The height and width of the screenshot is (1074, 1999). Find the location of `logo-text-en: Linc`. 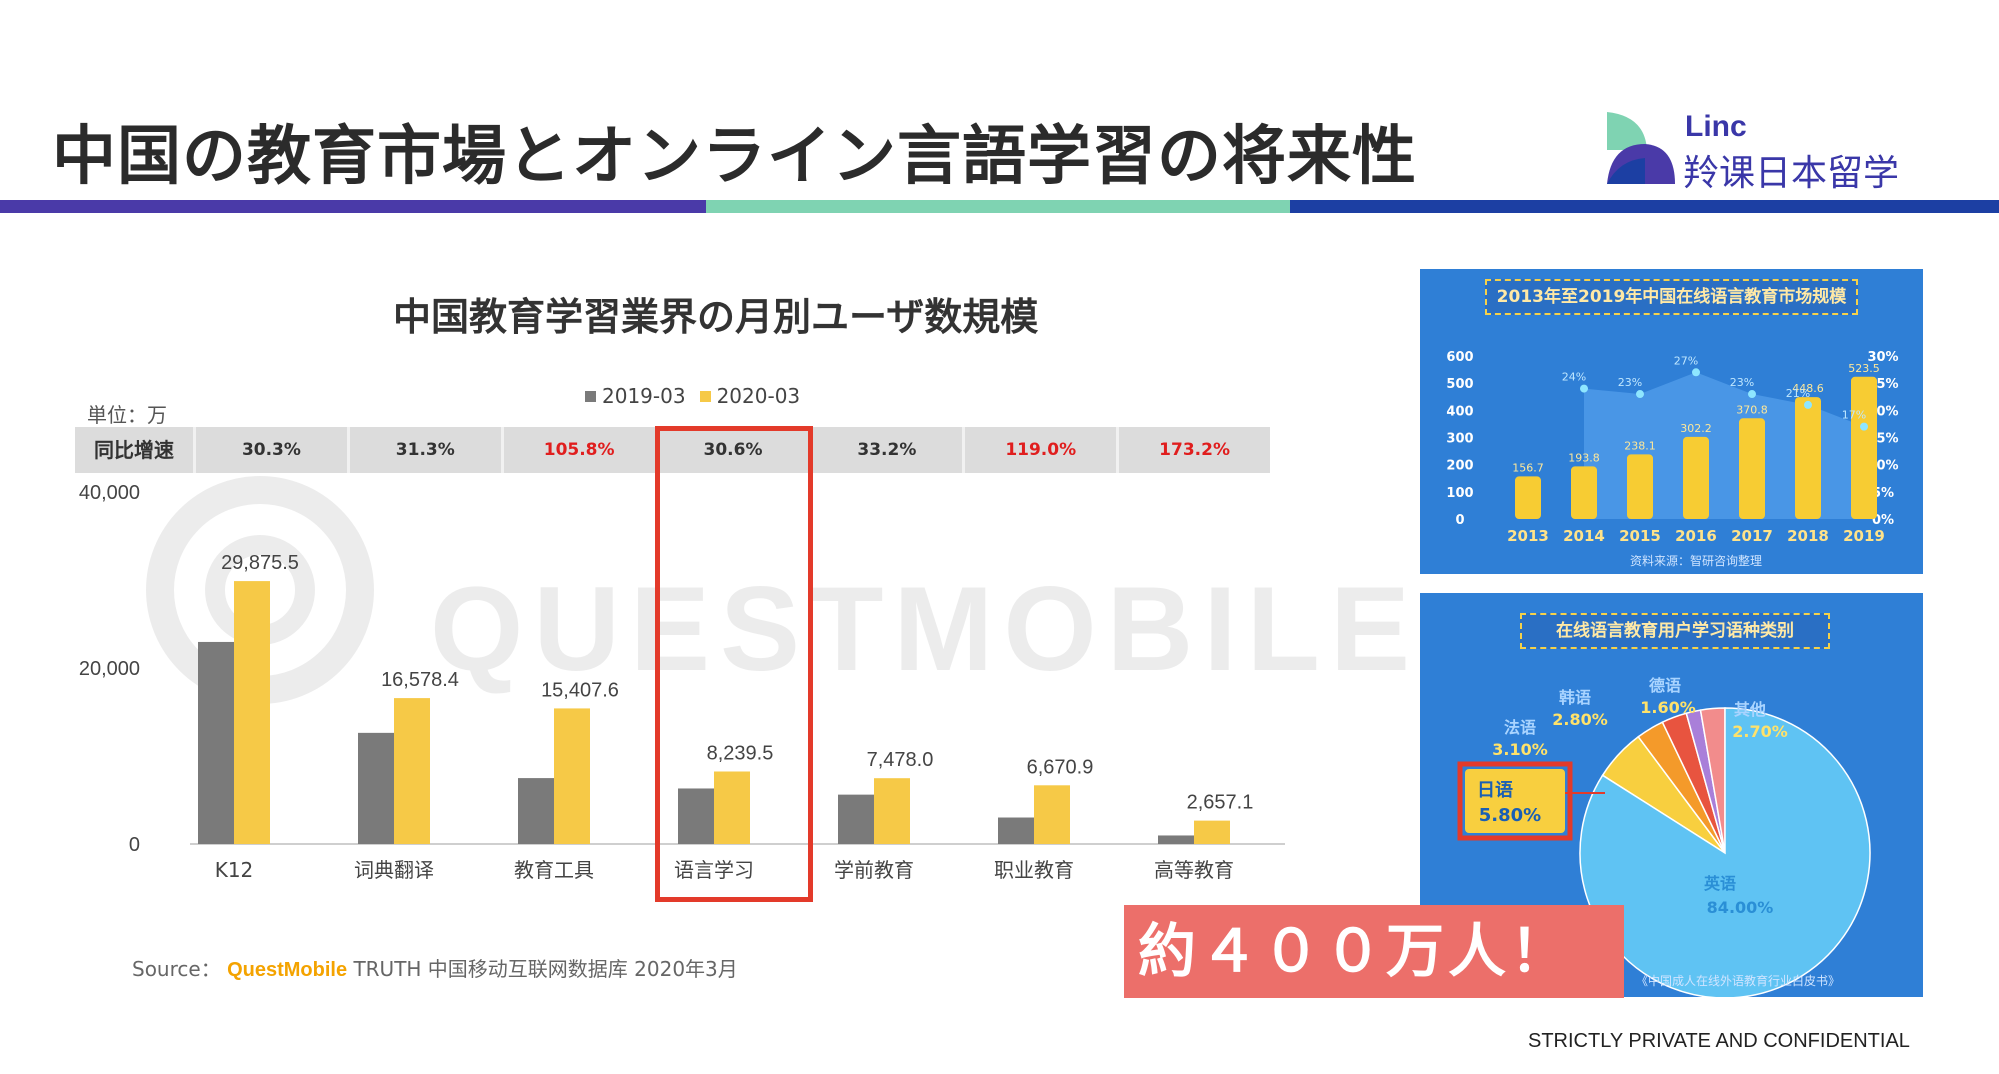

logo-text-en: Linc is located at coordinates (1716, 126).